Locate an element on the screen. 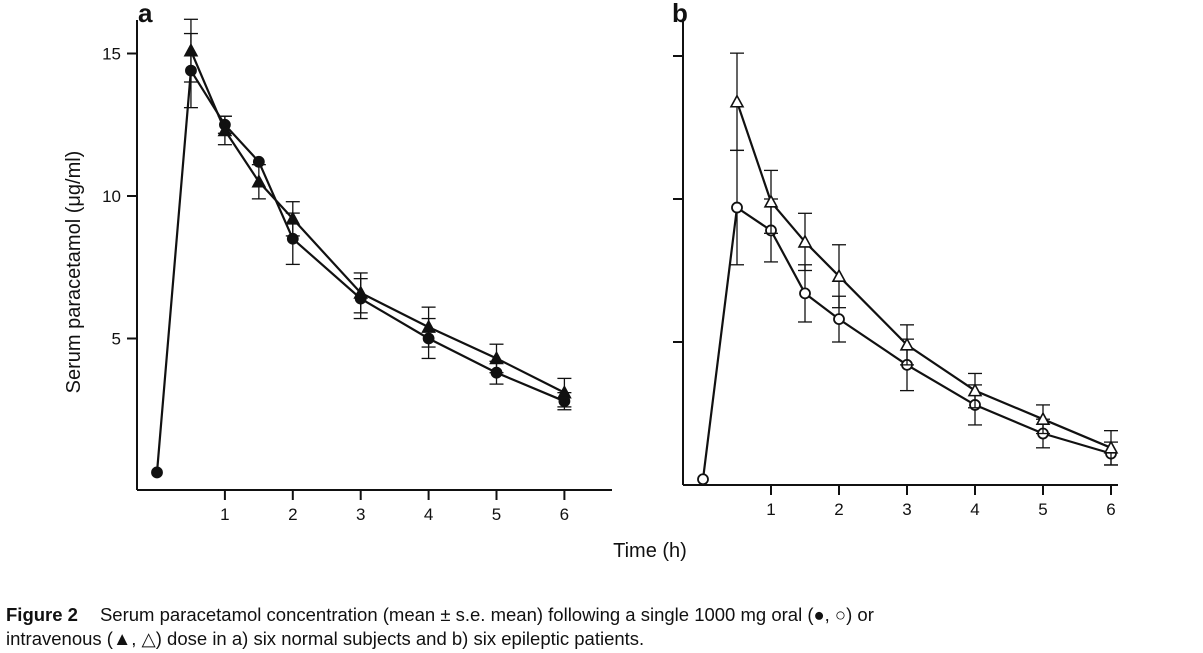 This screenshot has width=1203, height=653. panel-b-x-tick-label: 1 is located at coordinates (770, 509).